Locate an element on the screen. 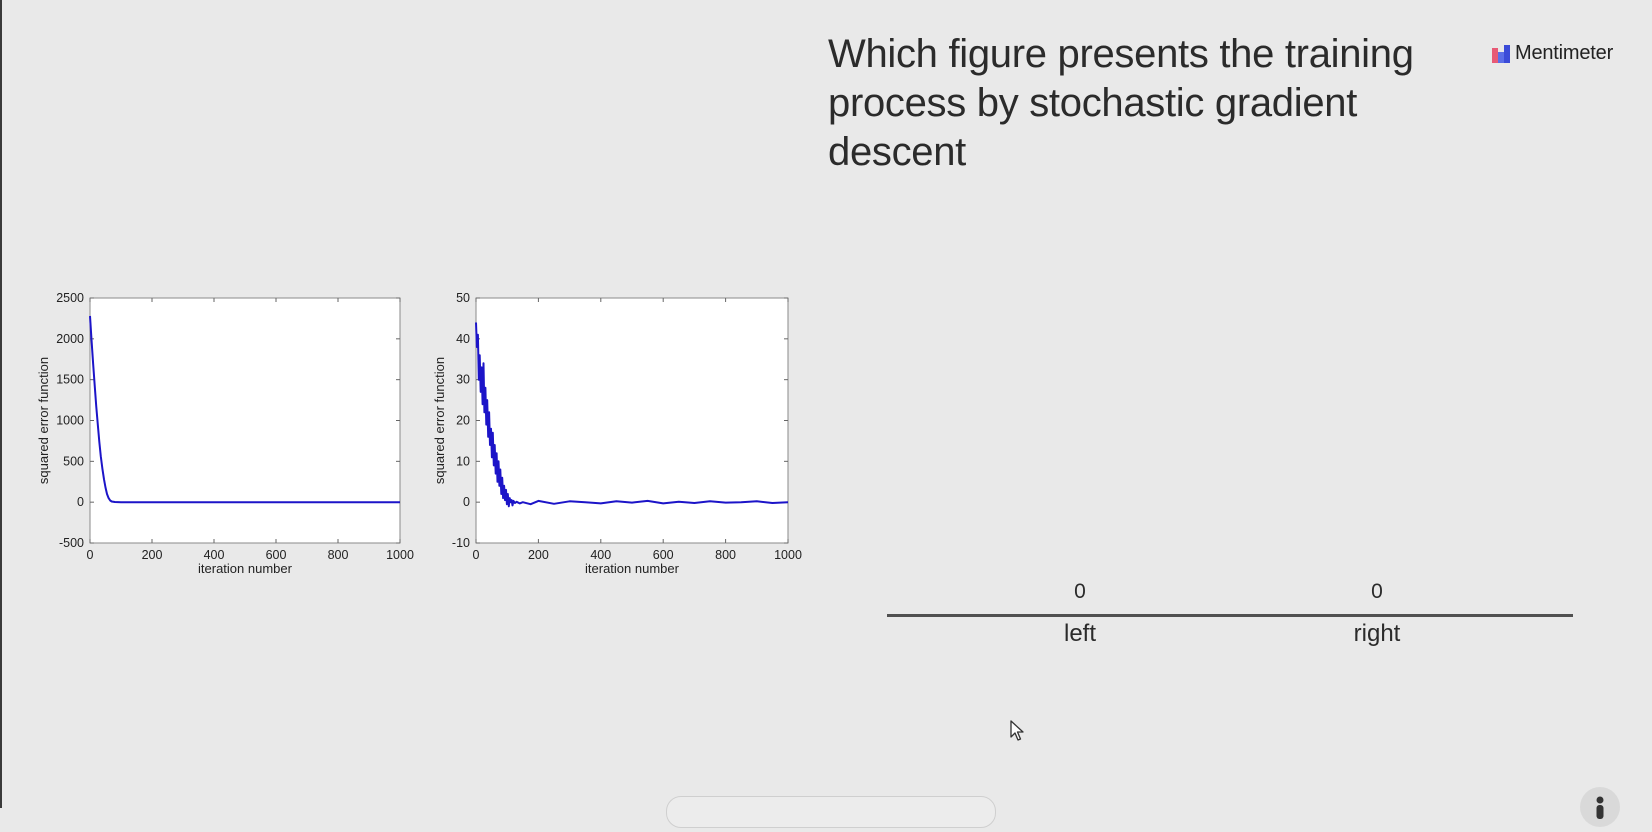 This screenshot has width=1652, height=832. chart-right-ytick-label: 50 is located at coordinates (463, 298).